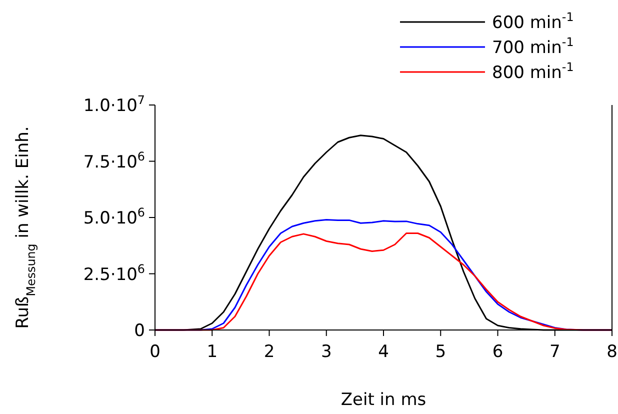 The image size is (618, 414). I want to click on x-tick-label: 3, so click(326, 352).